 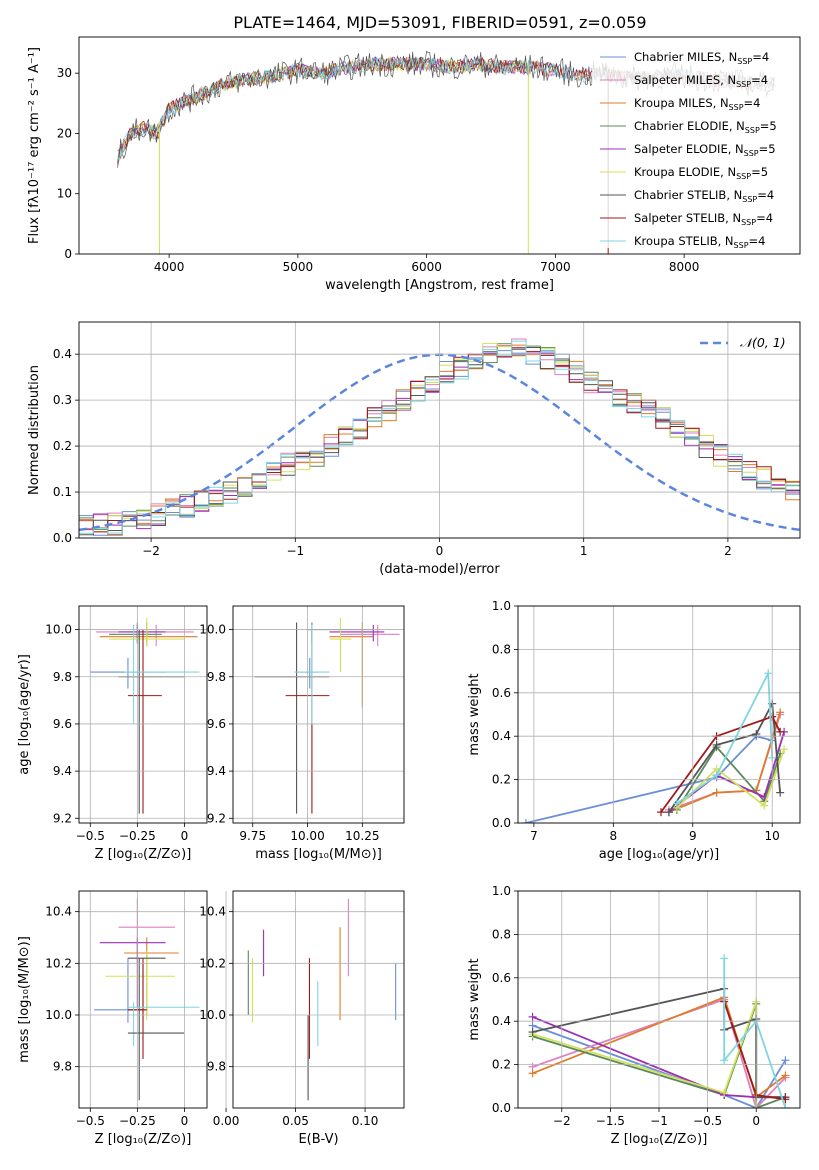 I want to click on y-tick-label: 0.3, so click(x=62, y=400).